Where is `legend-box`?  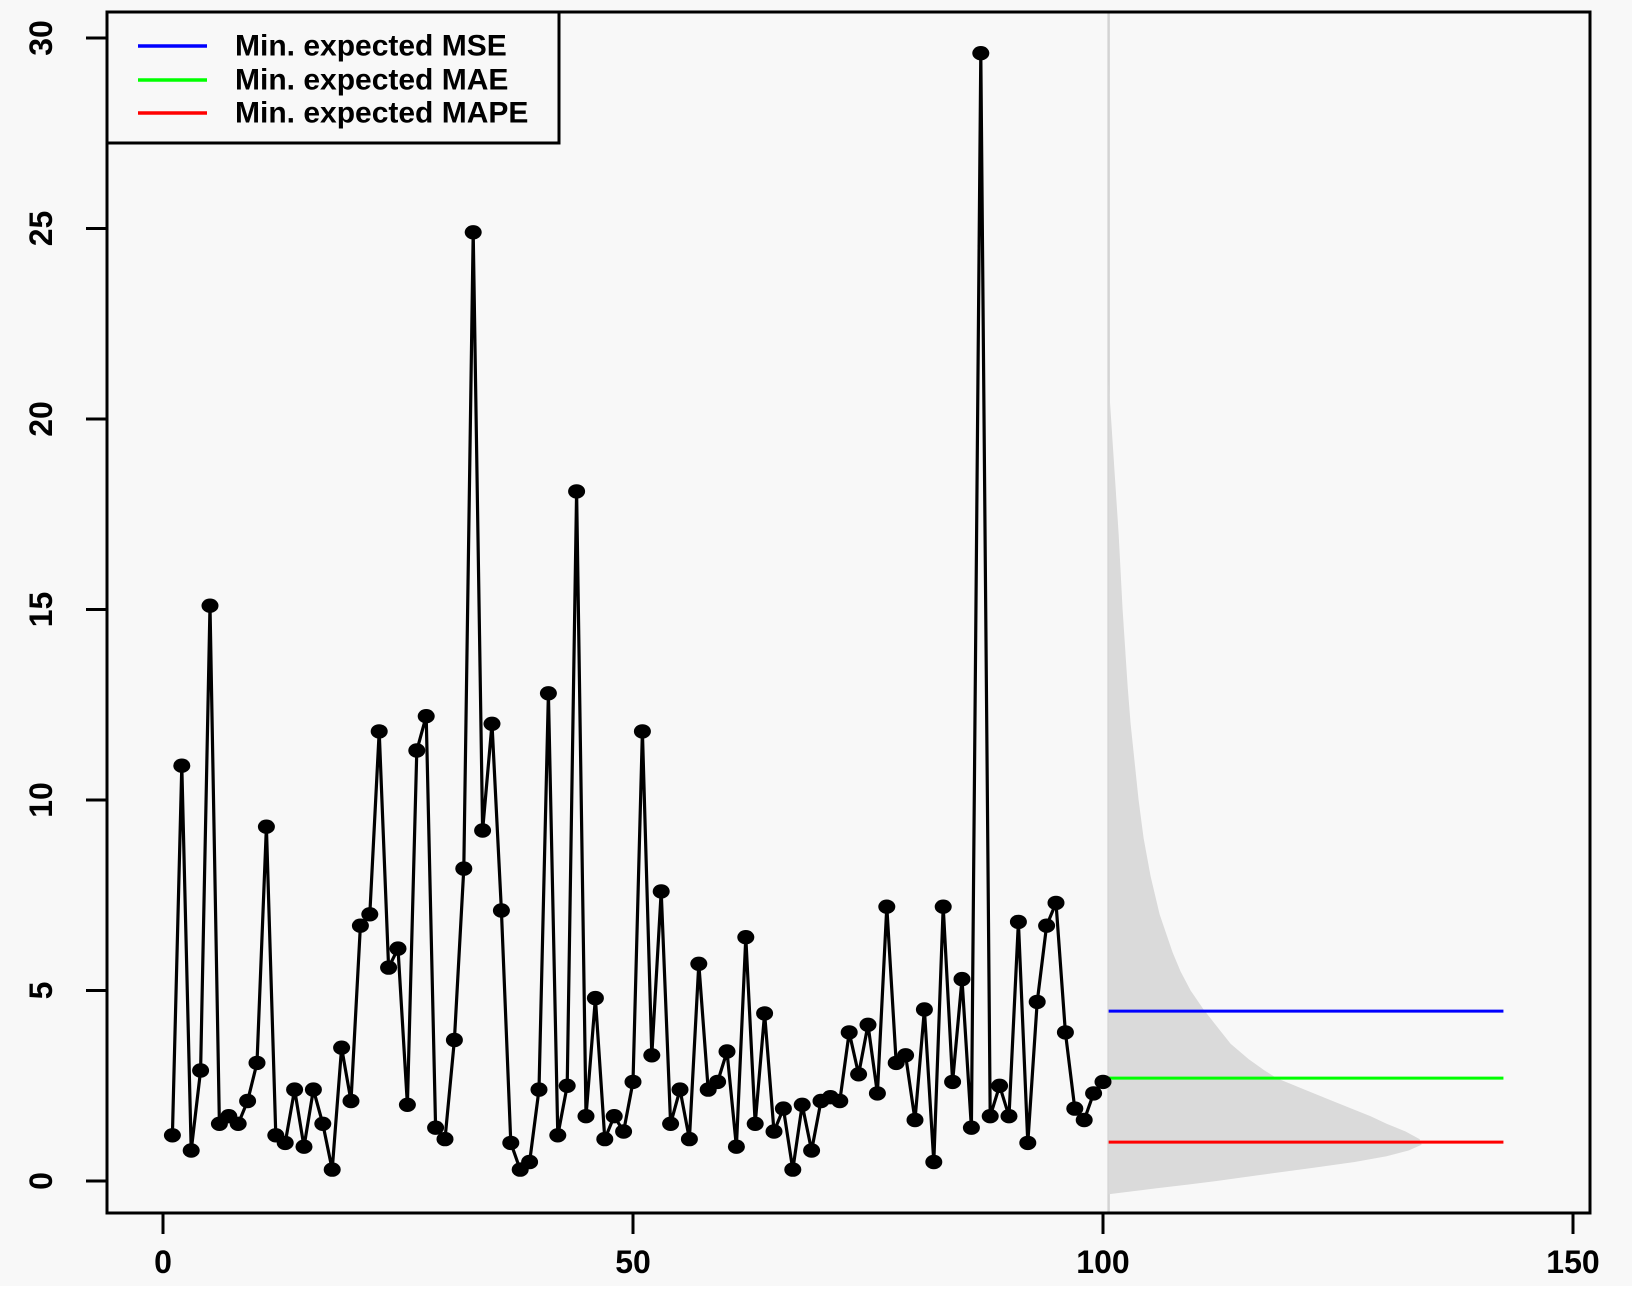
legend-box is located at coordinates (333, 77).